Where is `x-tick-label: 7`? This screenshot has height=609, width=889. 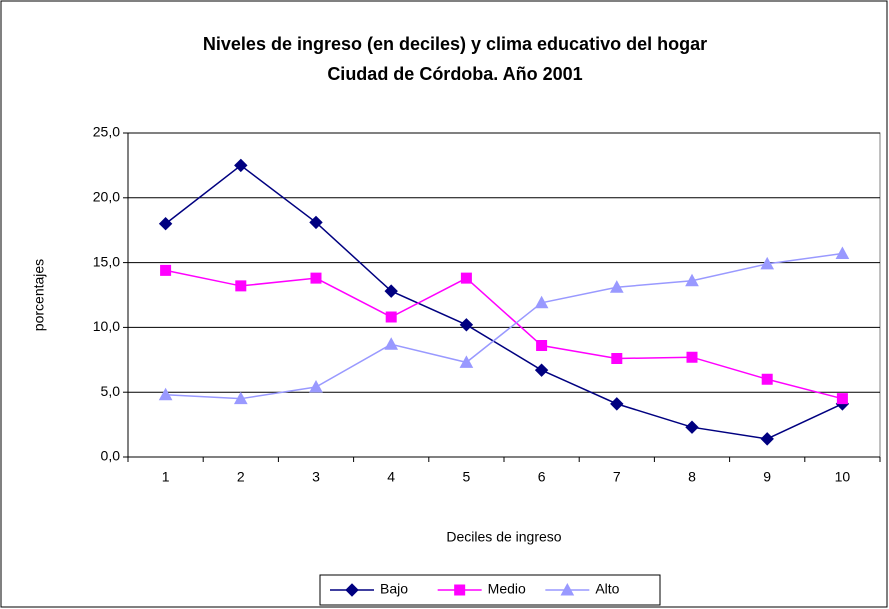 x-tick-label: 7 is located at coordinates (617, 477).